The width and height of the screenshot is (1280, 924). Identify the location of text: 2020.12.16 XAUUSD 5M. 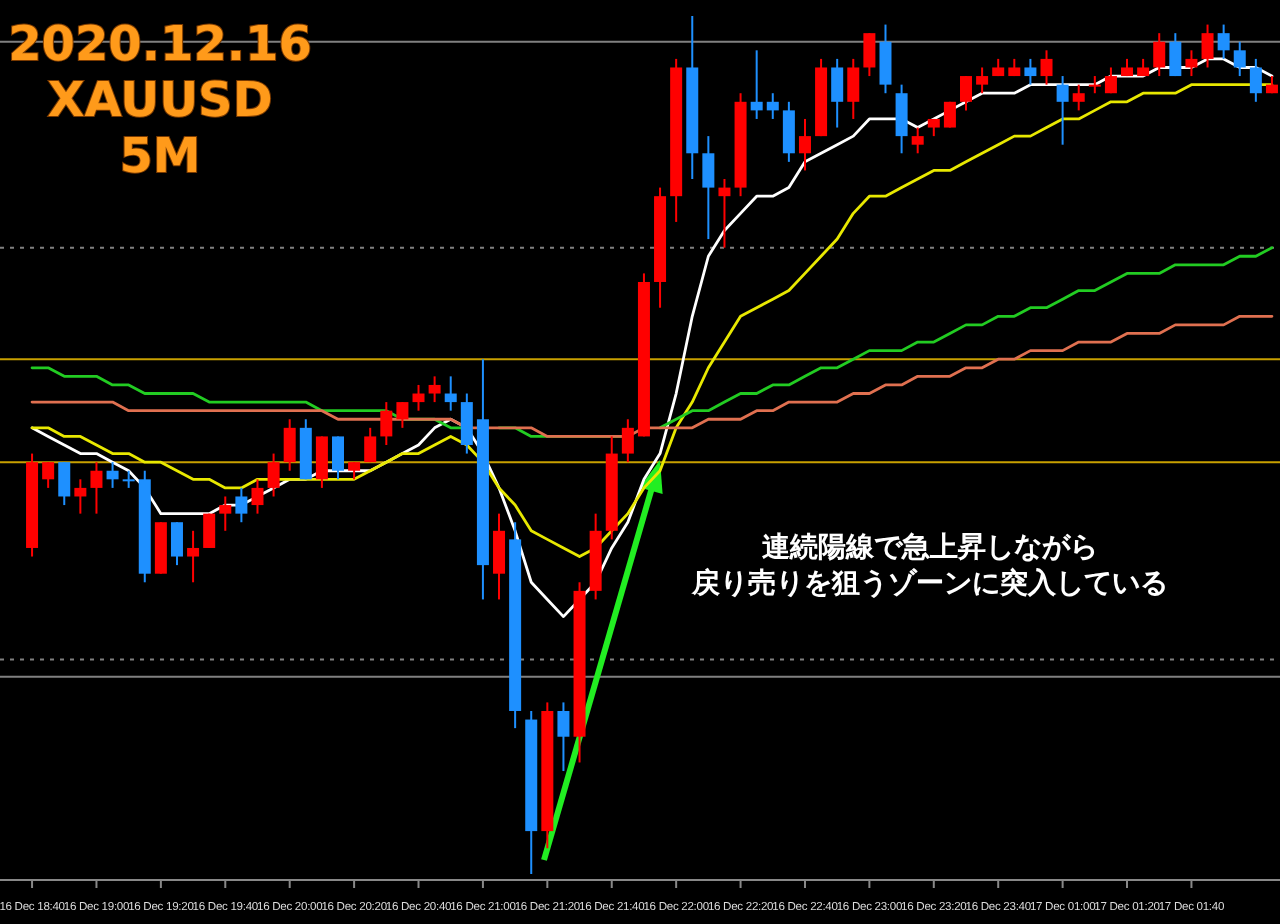
(160, 100).